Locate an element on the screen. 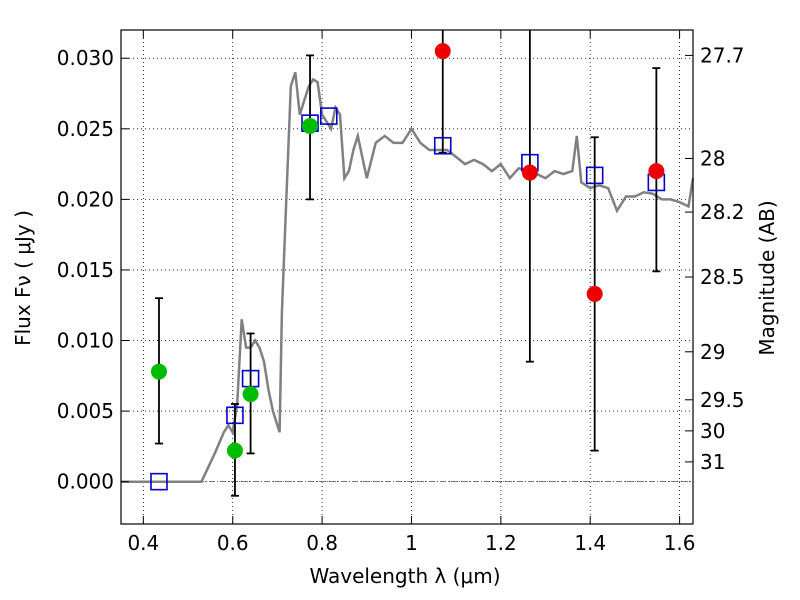  right-tick-label: 28.2 is located at coordinates (722, 212).